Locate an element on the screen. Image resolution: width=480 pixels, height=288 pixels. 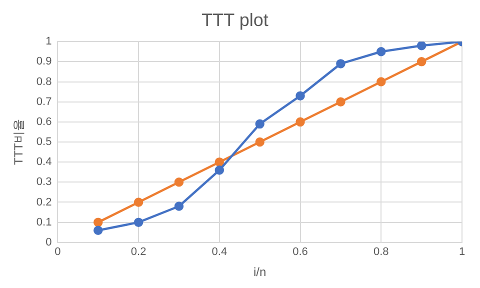
y-tick-label: 0.4 is located at coordinates (44, 162).